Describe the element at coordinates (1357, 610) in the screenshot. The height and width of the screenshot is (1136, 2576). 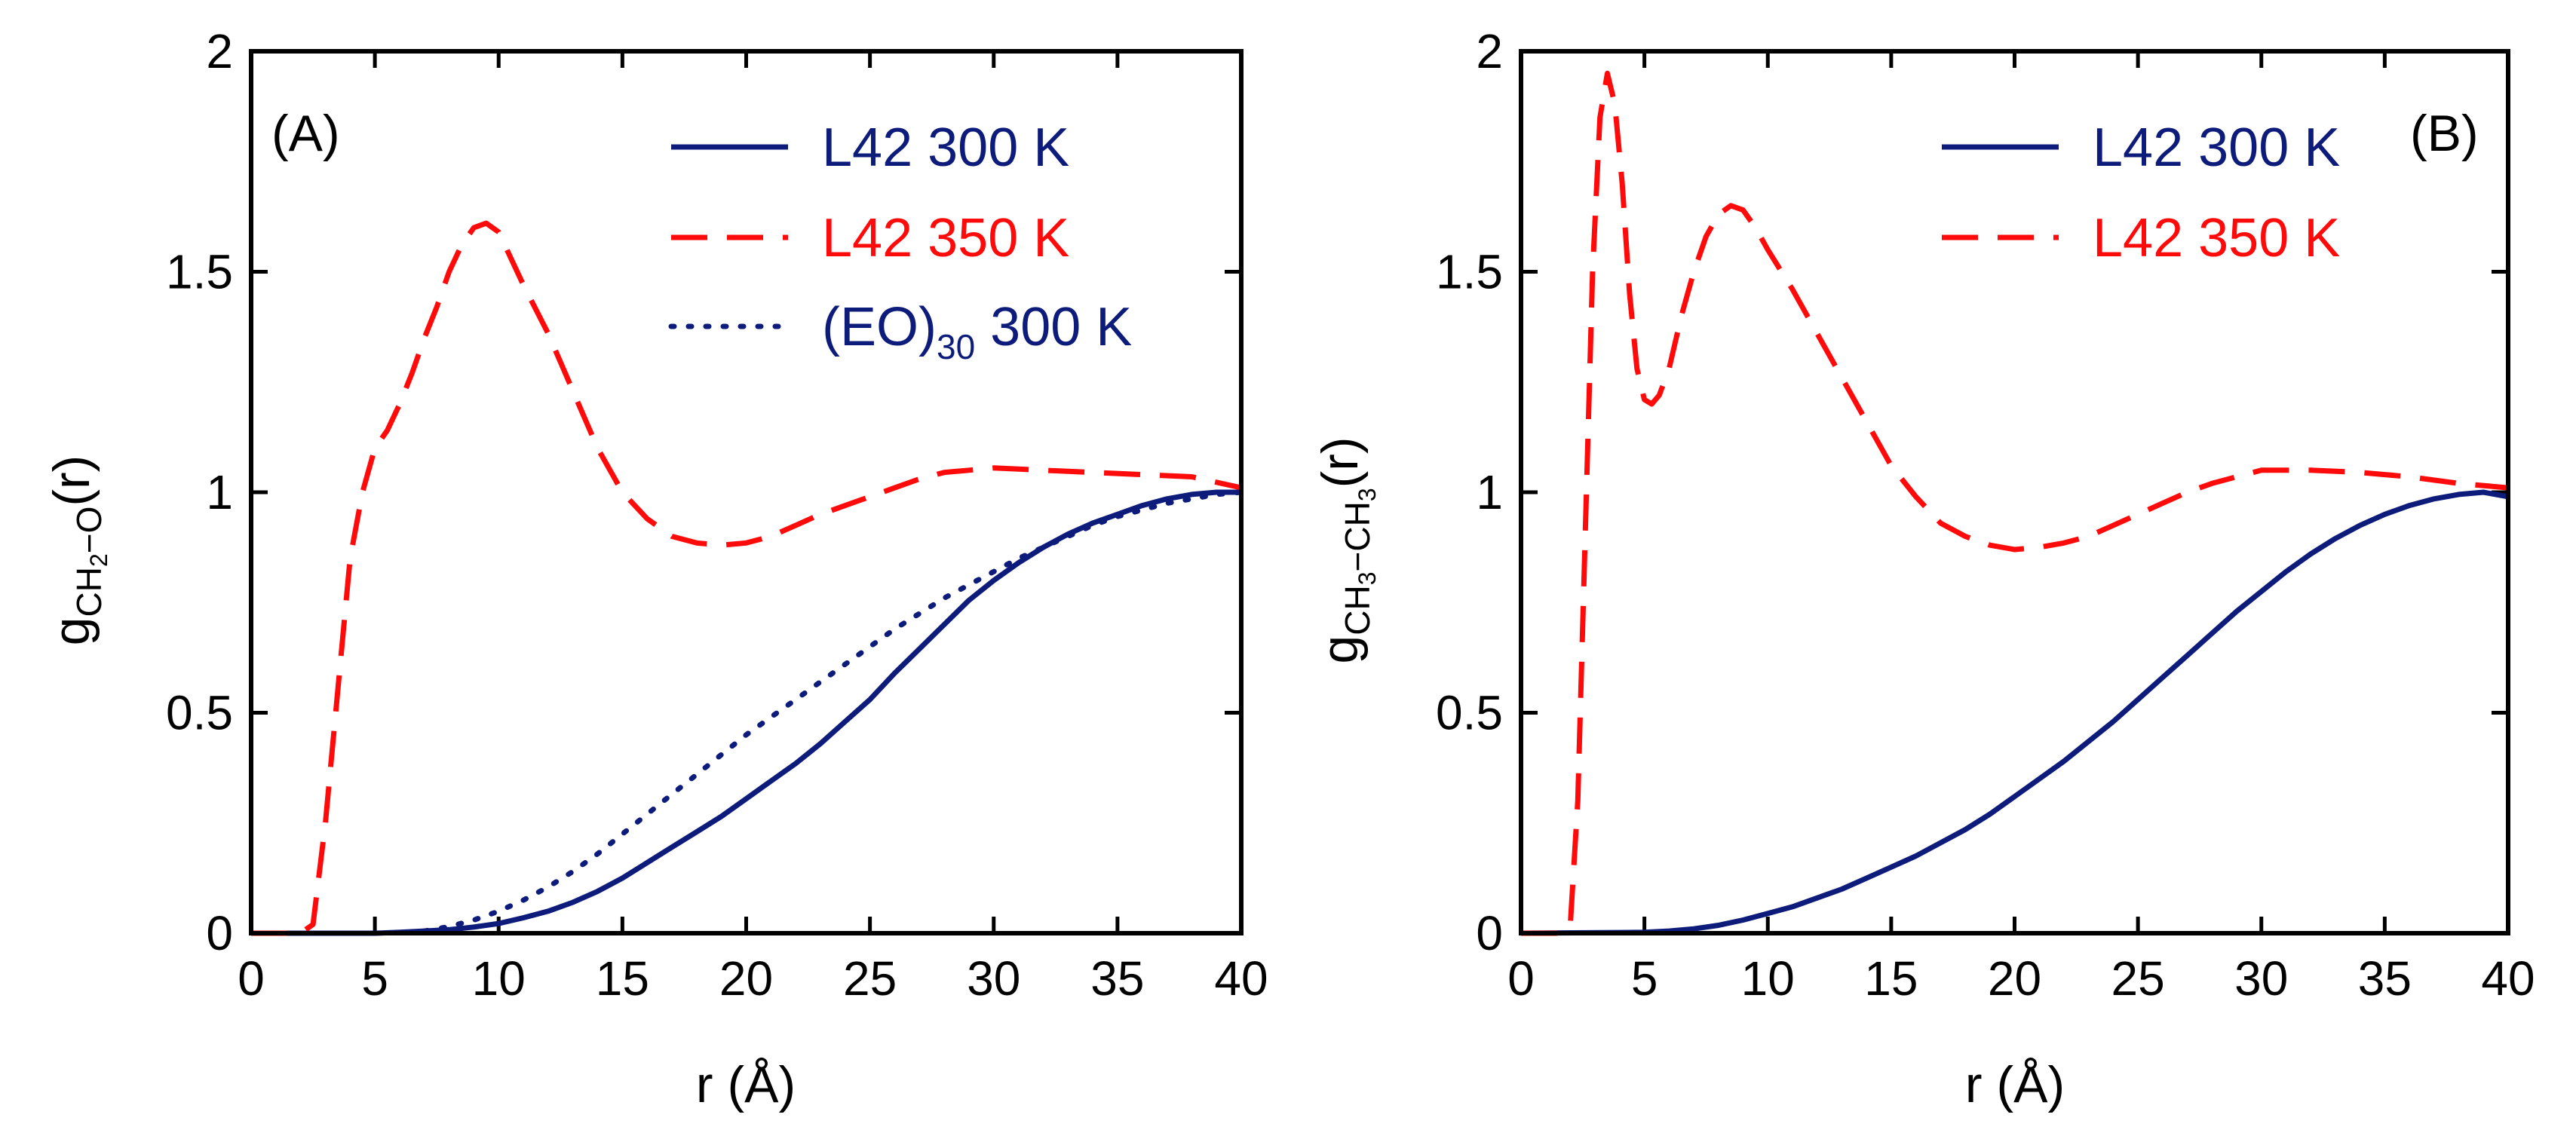
I see `y-label-sub-a-b: CH` at that location.